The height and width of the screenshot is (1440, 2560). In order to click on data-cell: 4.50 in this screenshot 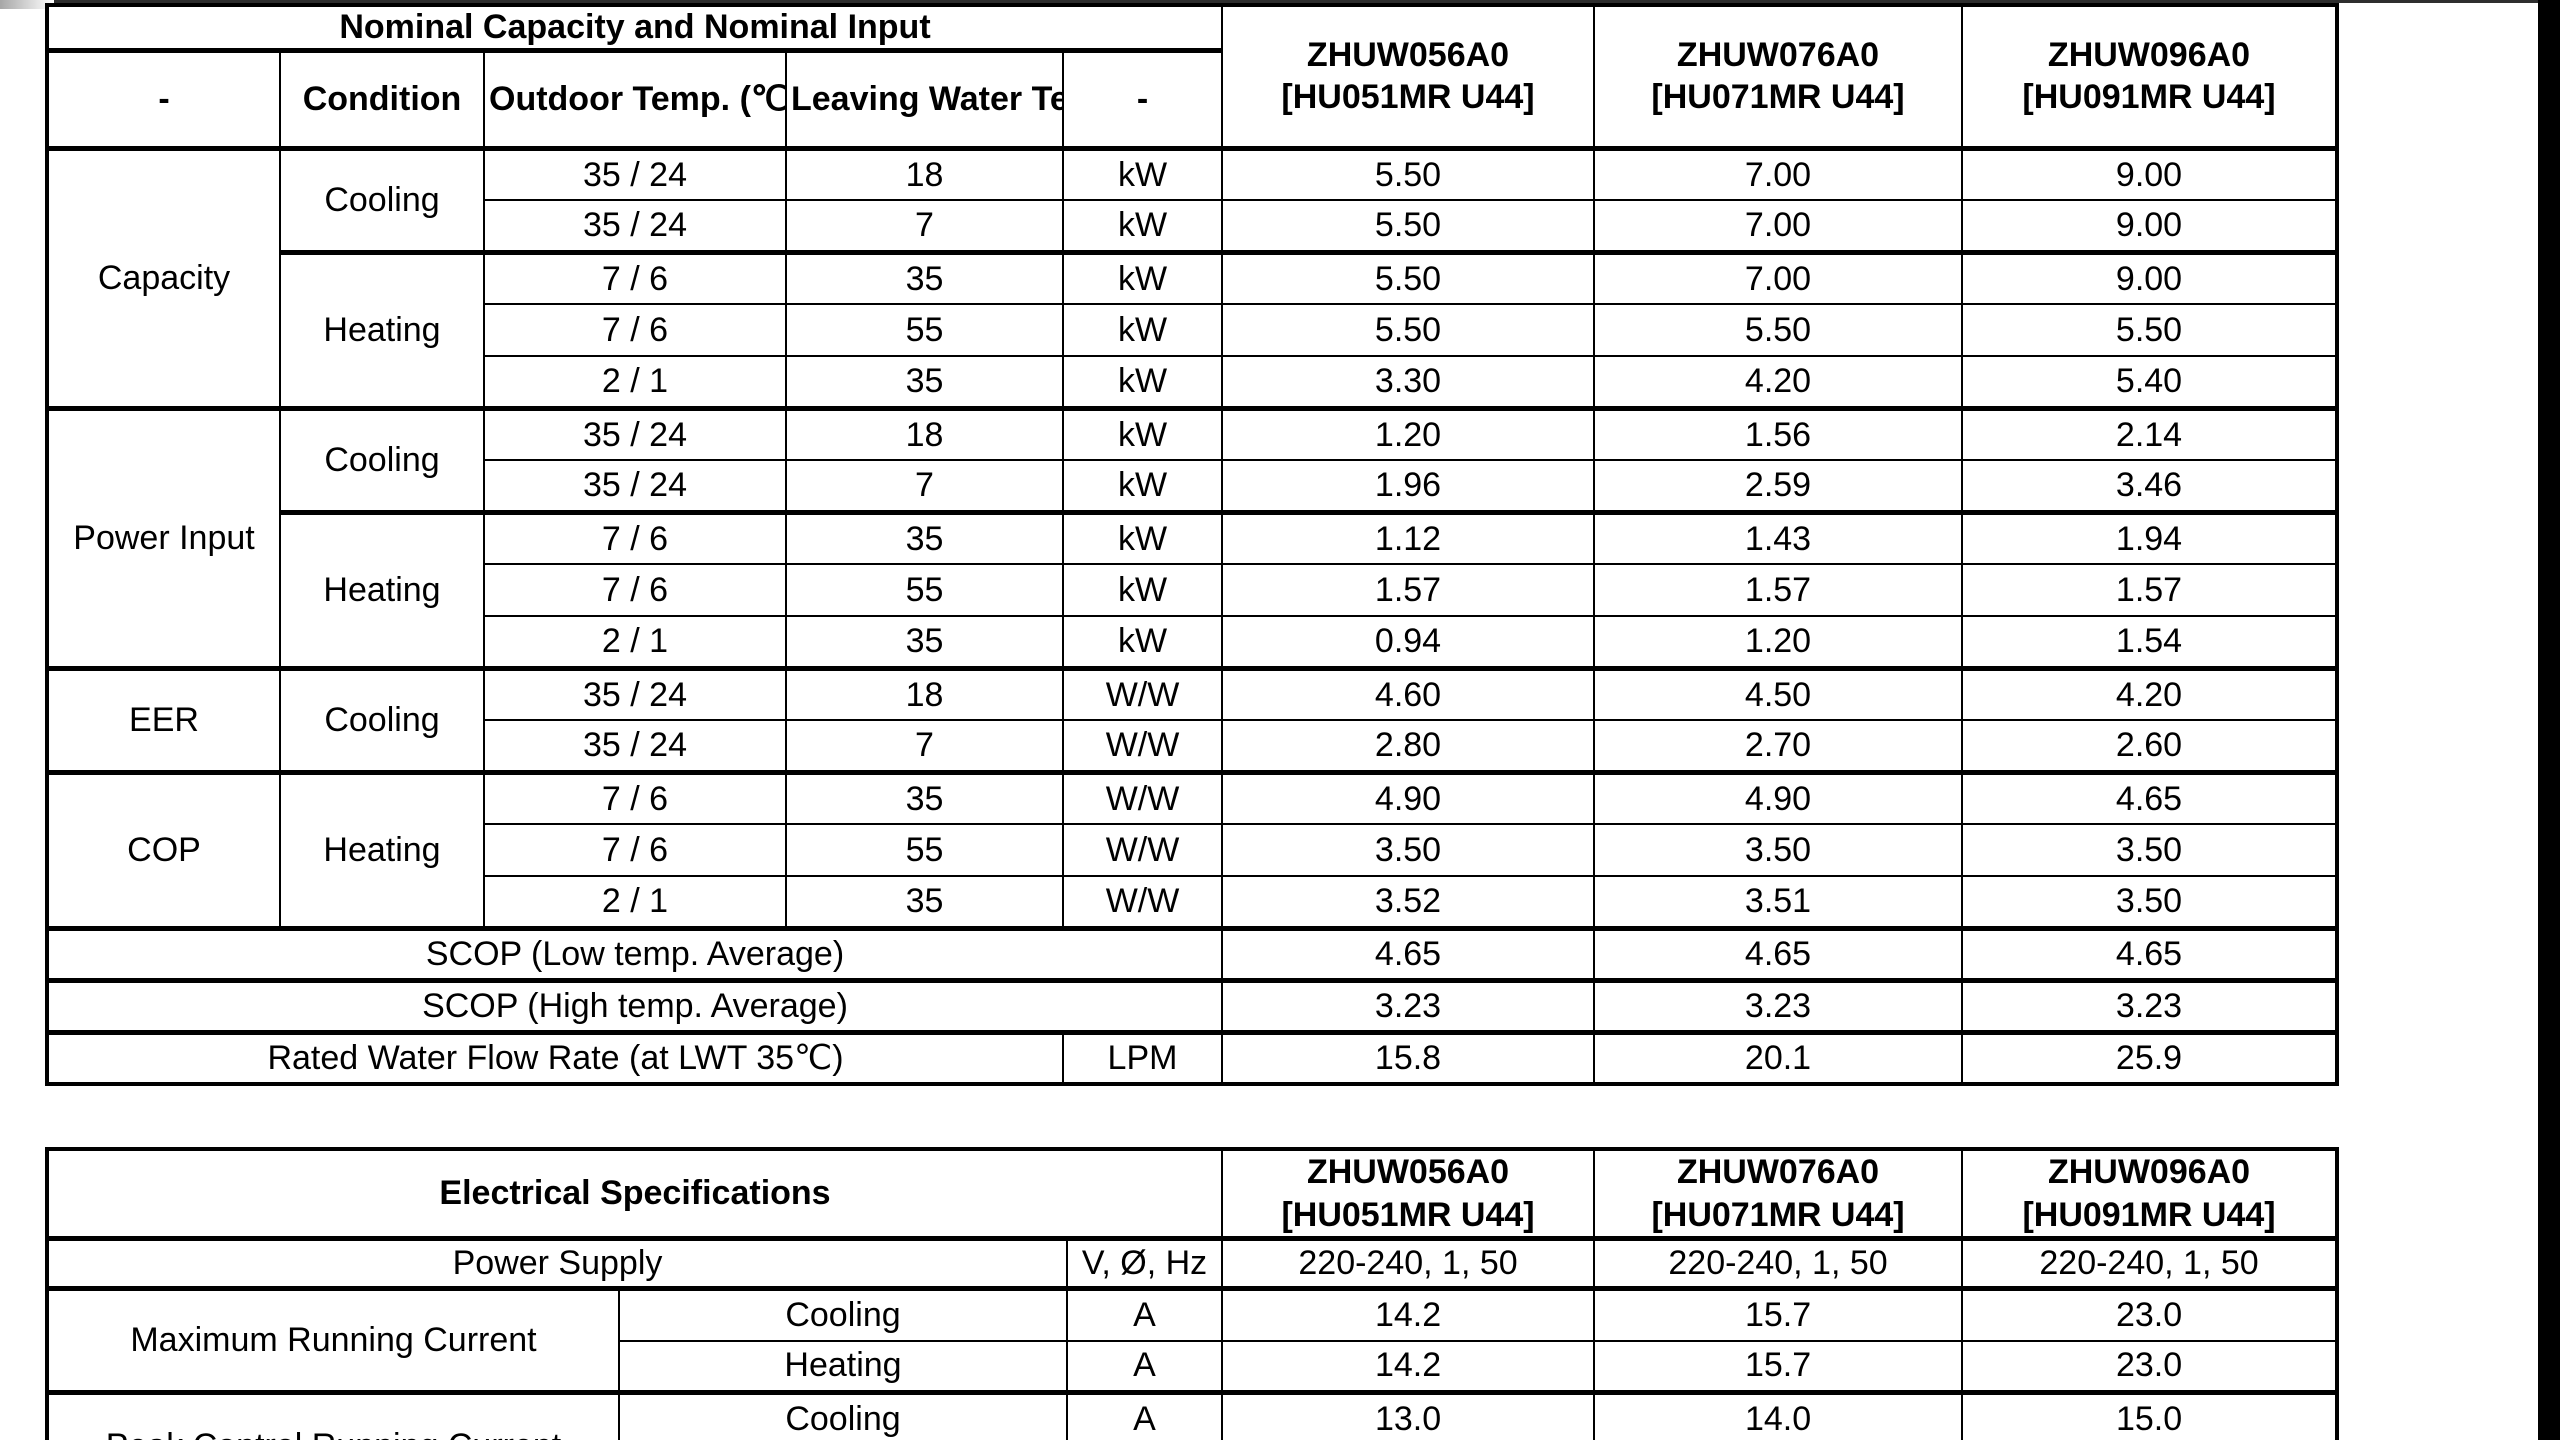, I will do `click(1778, 693)`.